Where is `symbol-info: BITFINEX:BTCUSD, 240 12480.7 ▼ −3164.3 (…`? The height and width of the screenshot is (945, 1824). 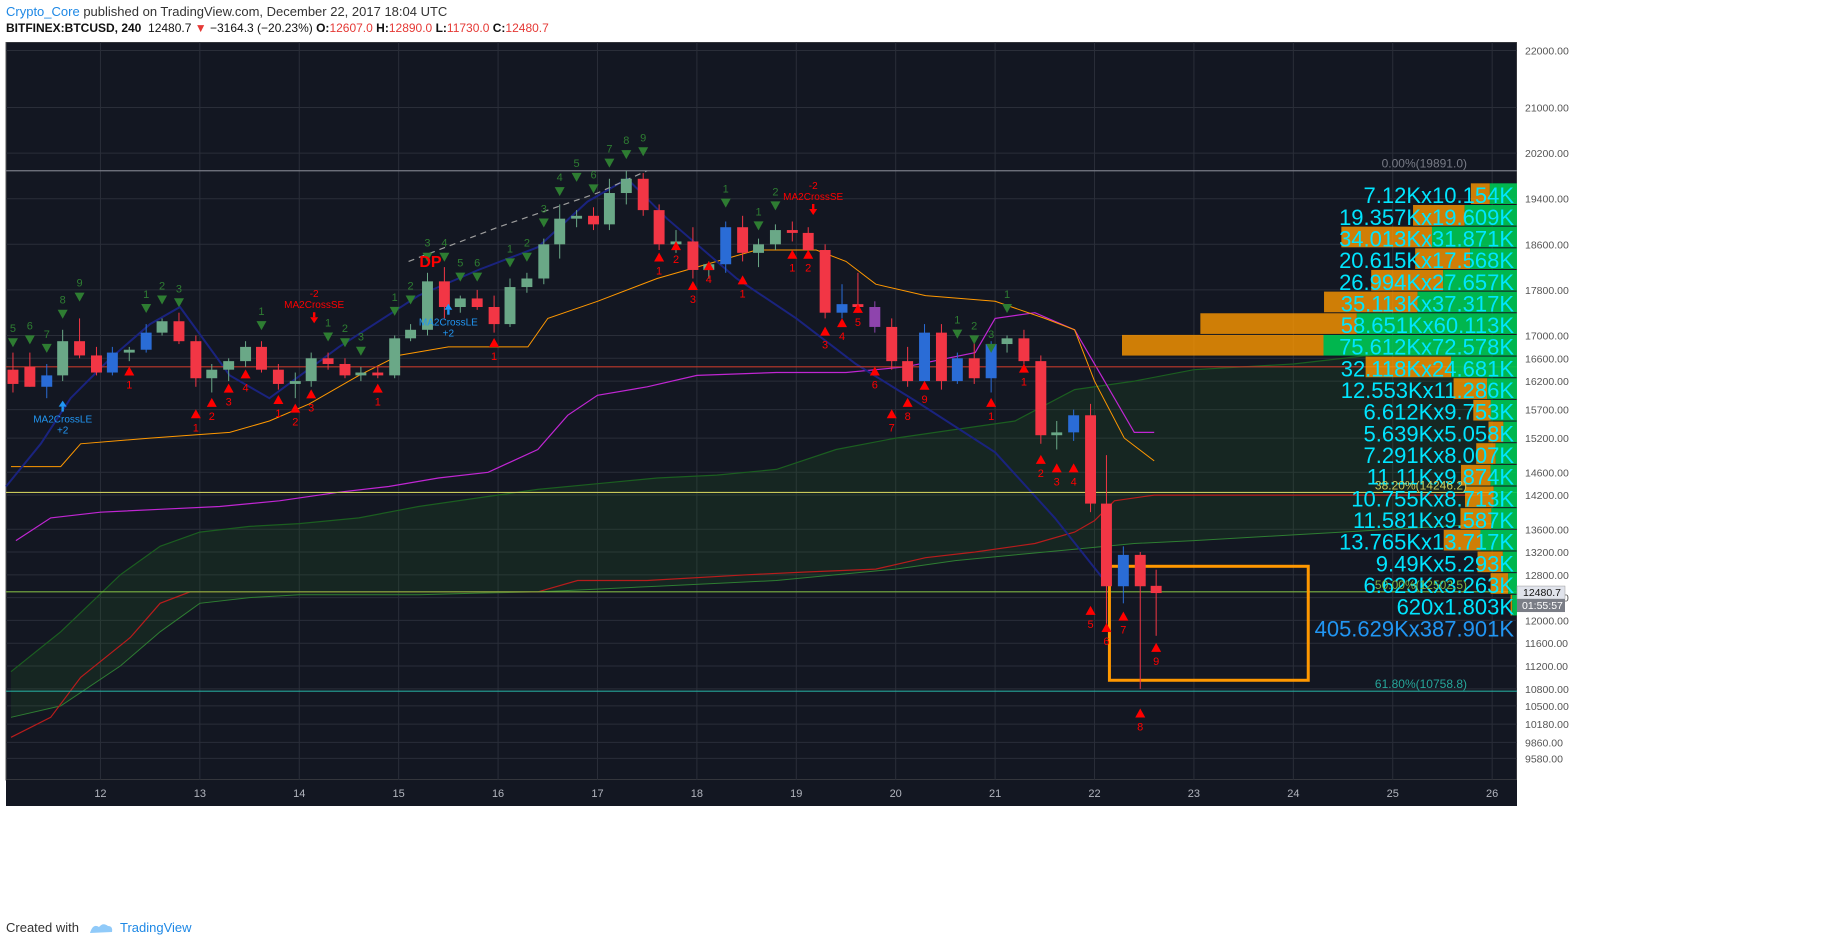
symbol-info: BITFINEX:BTCUSD, 240 12480.7 ▼ −3164.3 (… is located at coordinates (277, 28).